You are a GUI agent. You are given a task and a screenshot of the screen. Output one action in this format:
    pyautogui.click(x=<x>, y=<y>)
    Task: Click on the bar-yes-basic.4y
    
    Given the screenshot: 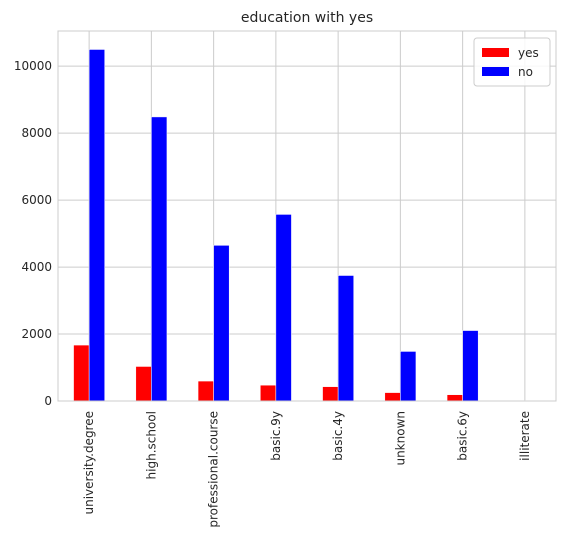 What is the action you would take?
    pyautogui.click(x=330, y=394)
    